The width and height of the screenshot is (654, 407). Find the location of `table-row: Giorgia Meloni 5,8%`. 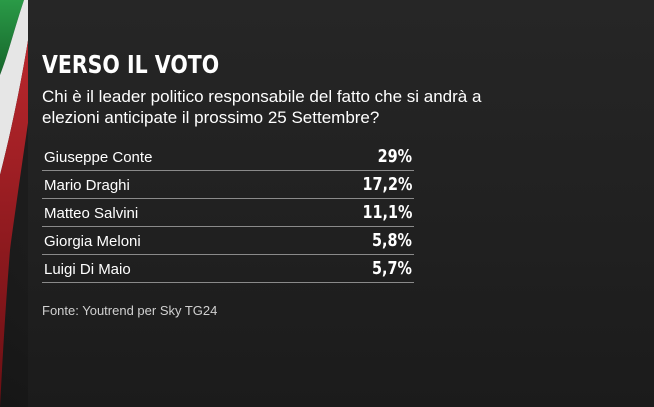

table-row: Giorgia Meloni 5,8% is located at coordinates (228, 241).